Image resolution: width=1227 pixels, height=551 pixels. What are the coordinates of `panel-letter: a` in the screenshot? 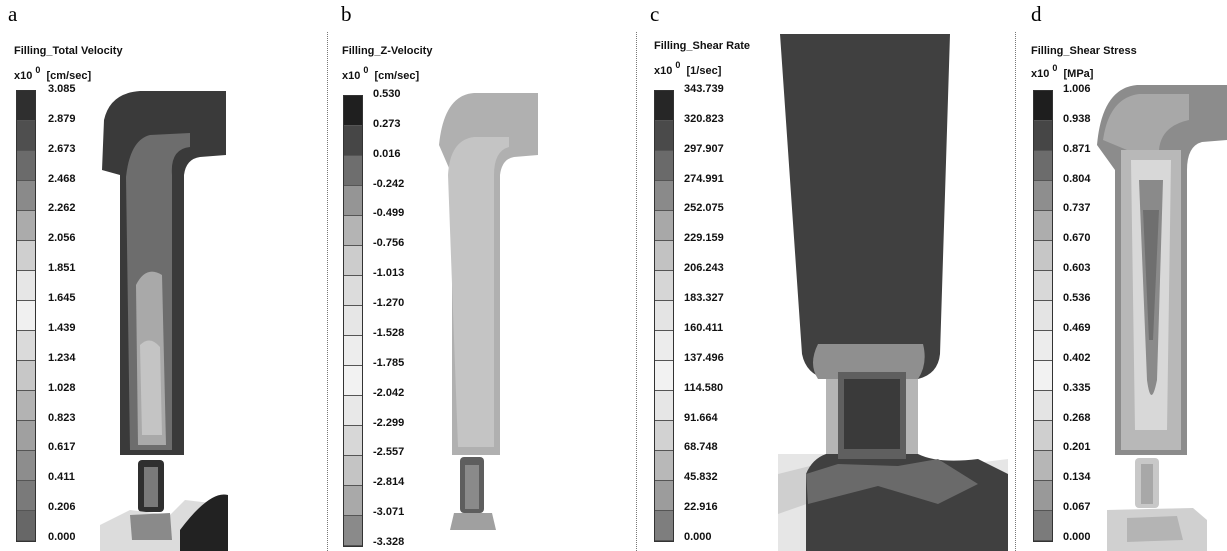 It's located at (13, 14).